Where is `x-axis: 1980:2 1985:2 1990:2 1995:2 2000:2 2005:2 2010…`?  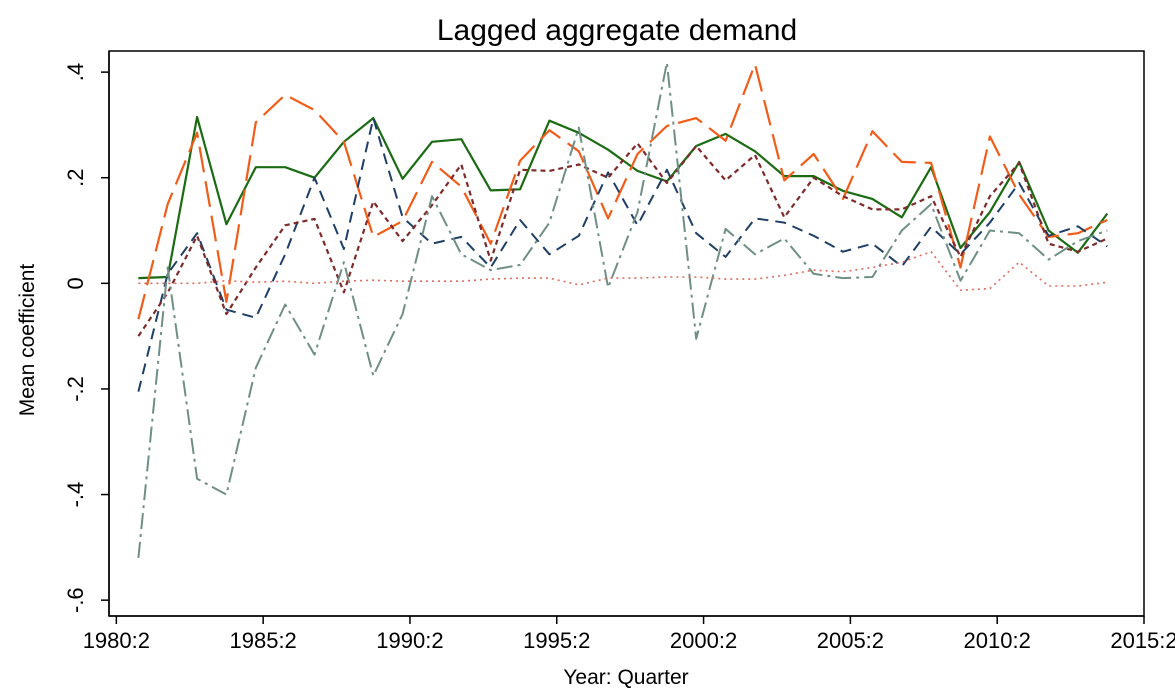
x-axis: 1980:2 1985:2 1990:2 1995:2 2000:2 2005:2 2010… is located at coordinates (629, 634).